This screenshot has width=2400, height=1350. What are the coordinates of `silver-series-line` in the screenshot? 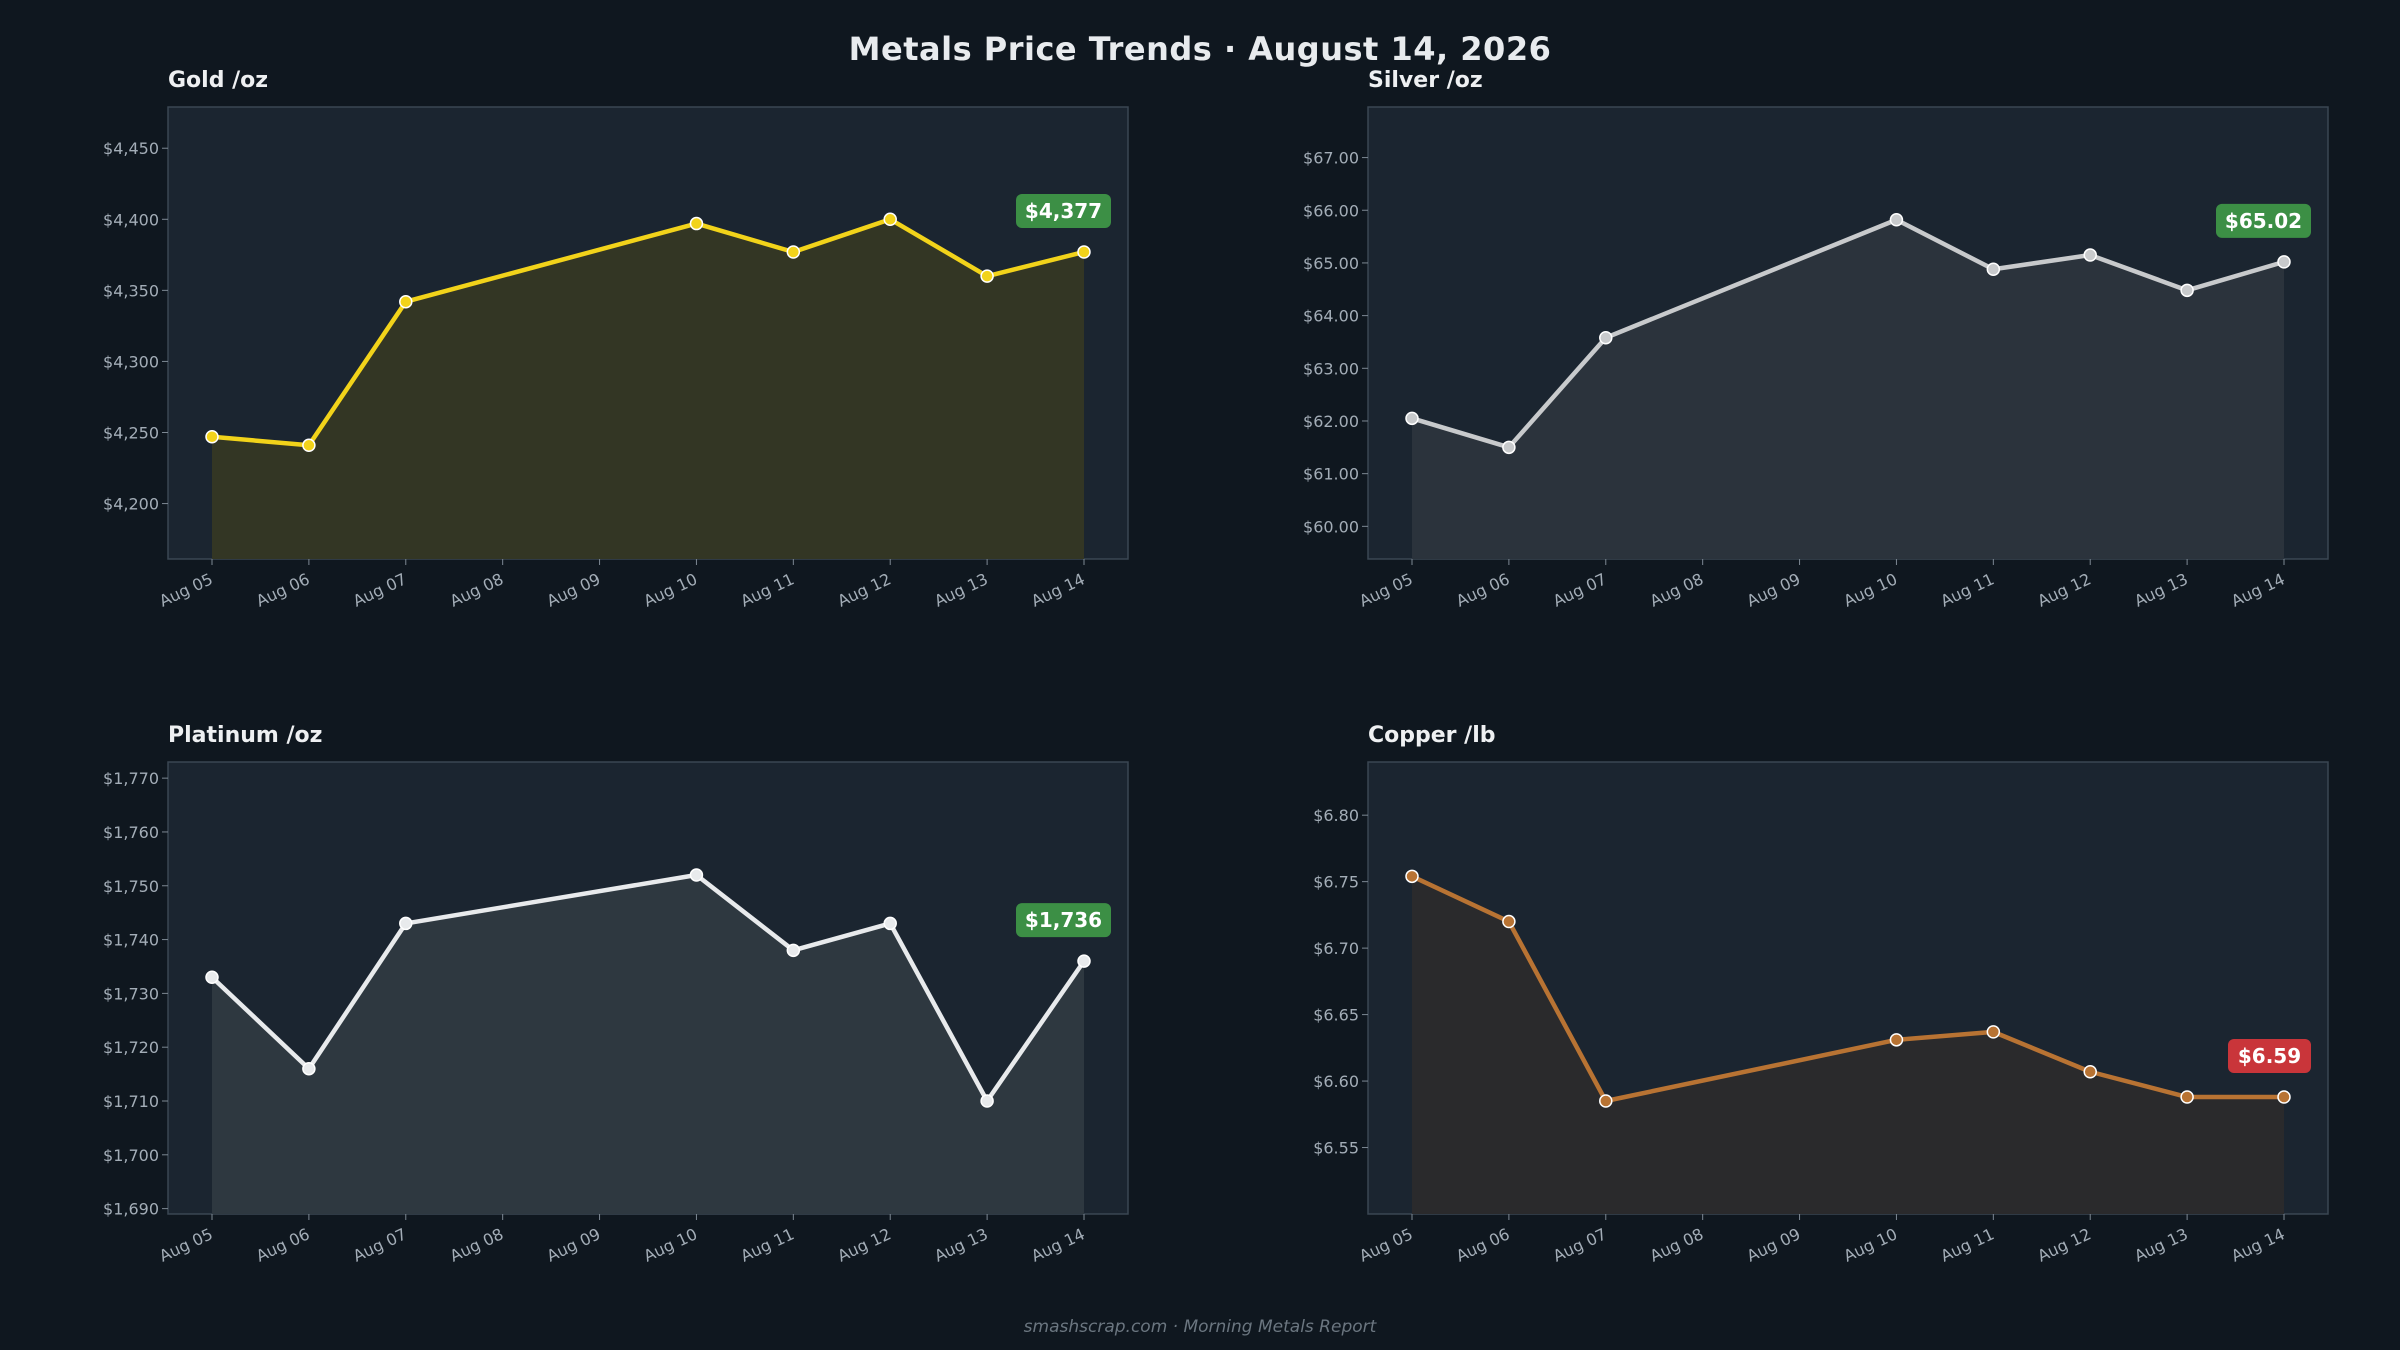 It's located at (1848, 333).